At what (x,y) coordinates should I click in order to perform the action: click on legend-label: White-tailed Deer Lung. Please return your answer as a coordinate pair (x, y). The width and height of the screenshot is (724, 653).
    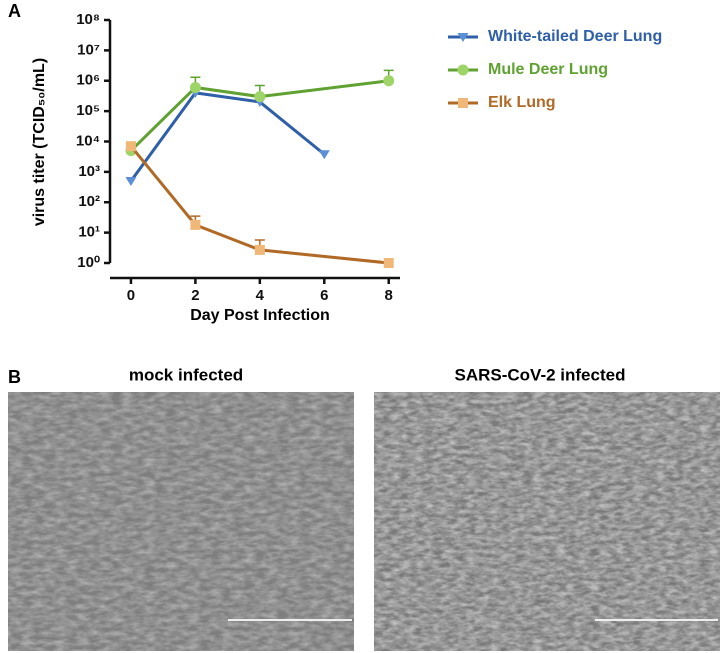
    Looking at the image, I should click on (575, 36).